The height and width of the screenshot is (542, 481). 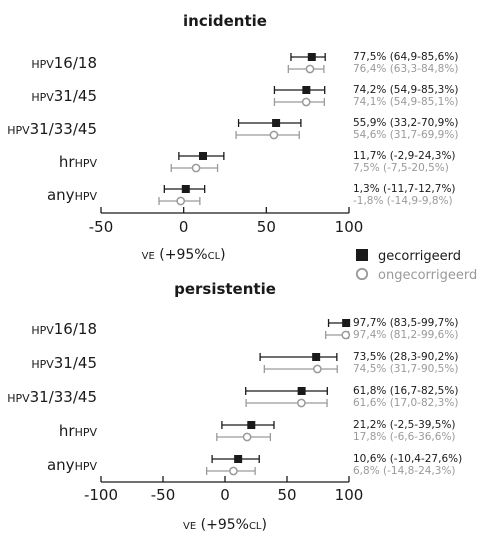 I want to click on value-label-corrected: 97,7% (83,5-99,7%), so click(x=405, y=323).